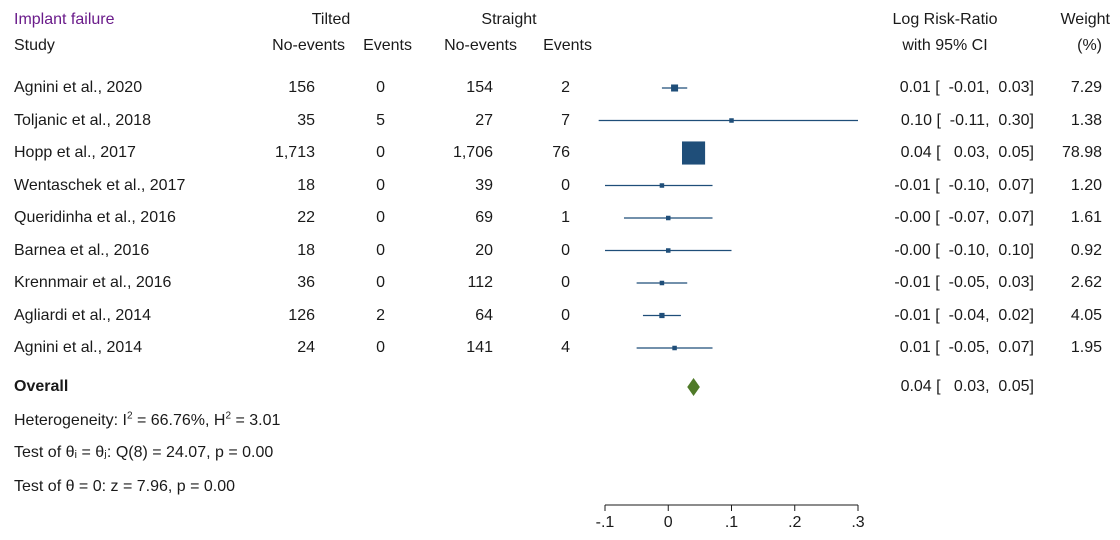  What do you see at coordinates (1086, 347) in the screenshot?
I see `weight-cell: 1.95` at bounding box center [1086, 347].